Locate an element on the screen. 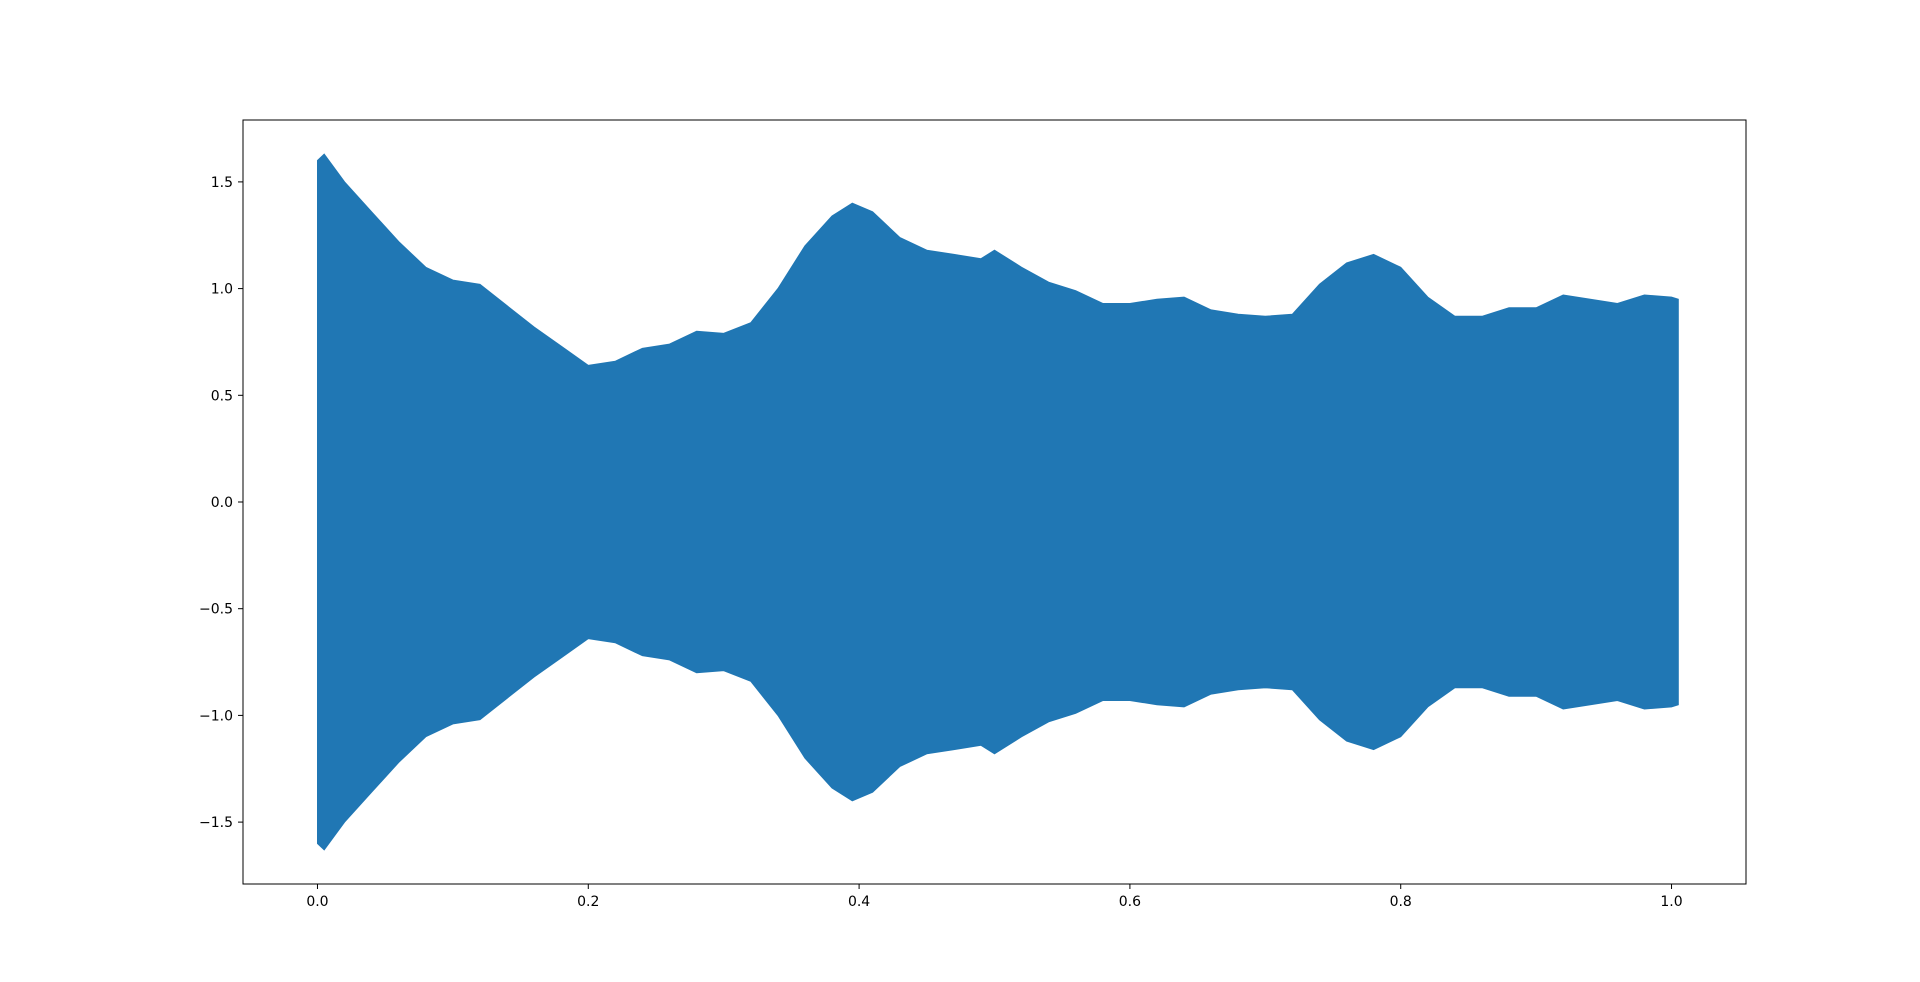 The image size is (1920, 982). x-tick-label: 1.0 is located at coordinates (1671, 902).